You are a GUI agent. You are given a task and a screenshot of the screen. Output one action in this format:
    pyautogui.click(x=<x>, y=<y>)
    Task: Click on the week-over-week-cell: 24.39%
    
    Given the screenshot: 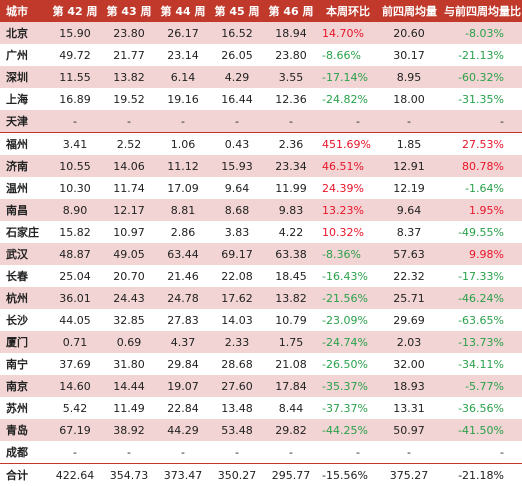 What is the action you would take?
    pyautogui.click(x=348, y=188)
    